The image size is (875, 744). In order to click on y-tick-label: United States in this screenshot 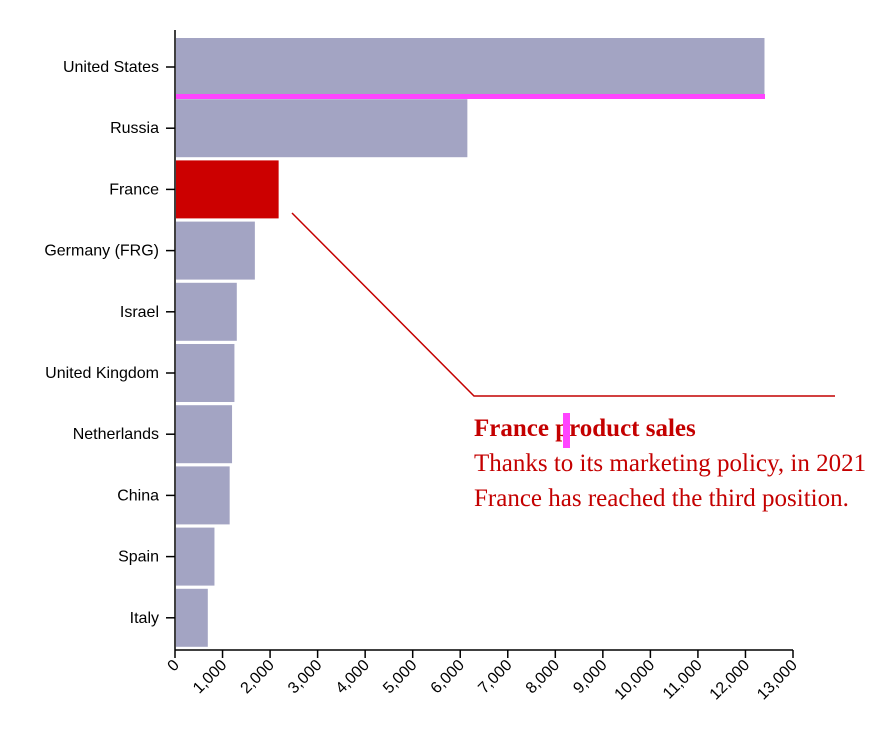, I will do `click(111, 67)`.